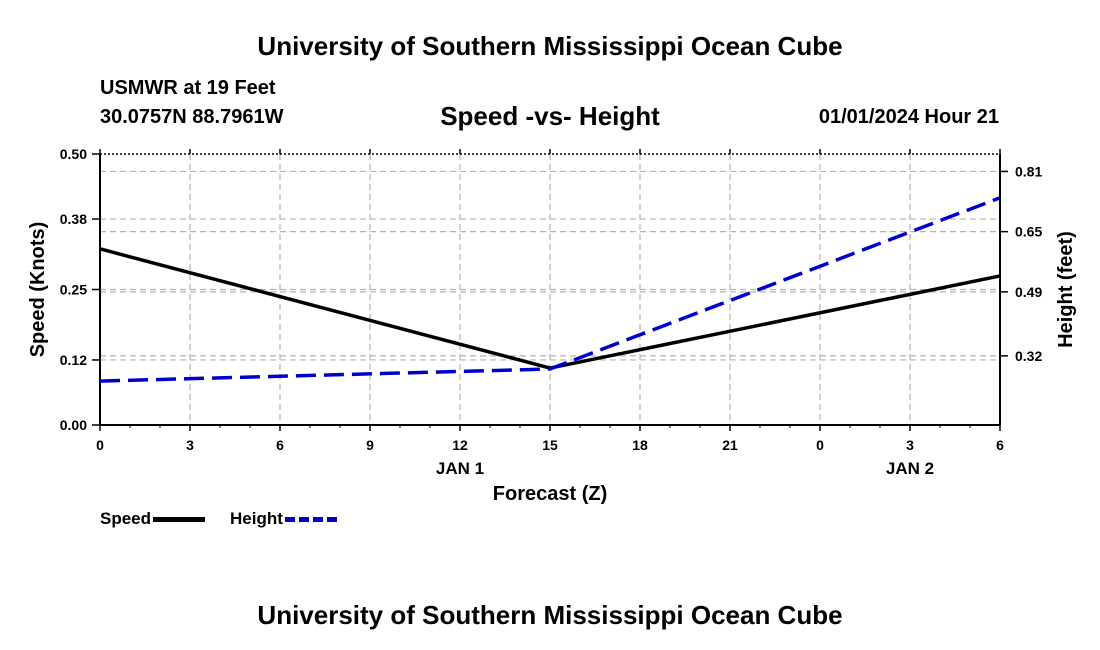  What do you see at coordinates (460, 445) in the screenshot?
I see `x-tick-label: 12` at bounding box center [460, 445].